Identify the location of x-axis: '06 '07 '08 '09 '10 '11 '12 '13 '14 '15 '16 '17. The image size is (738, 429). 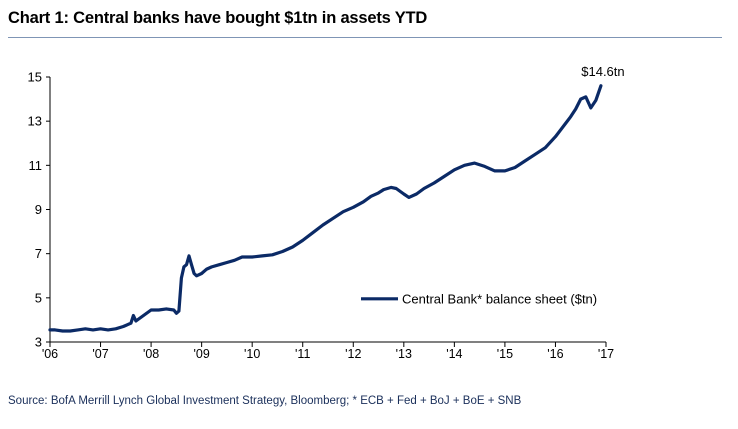
(328, 351).